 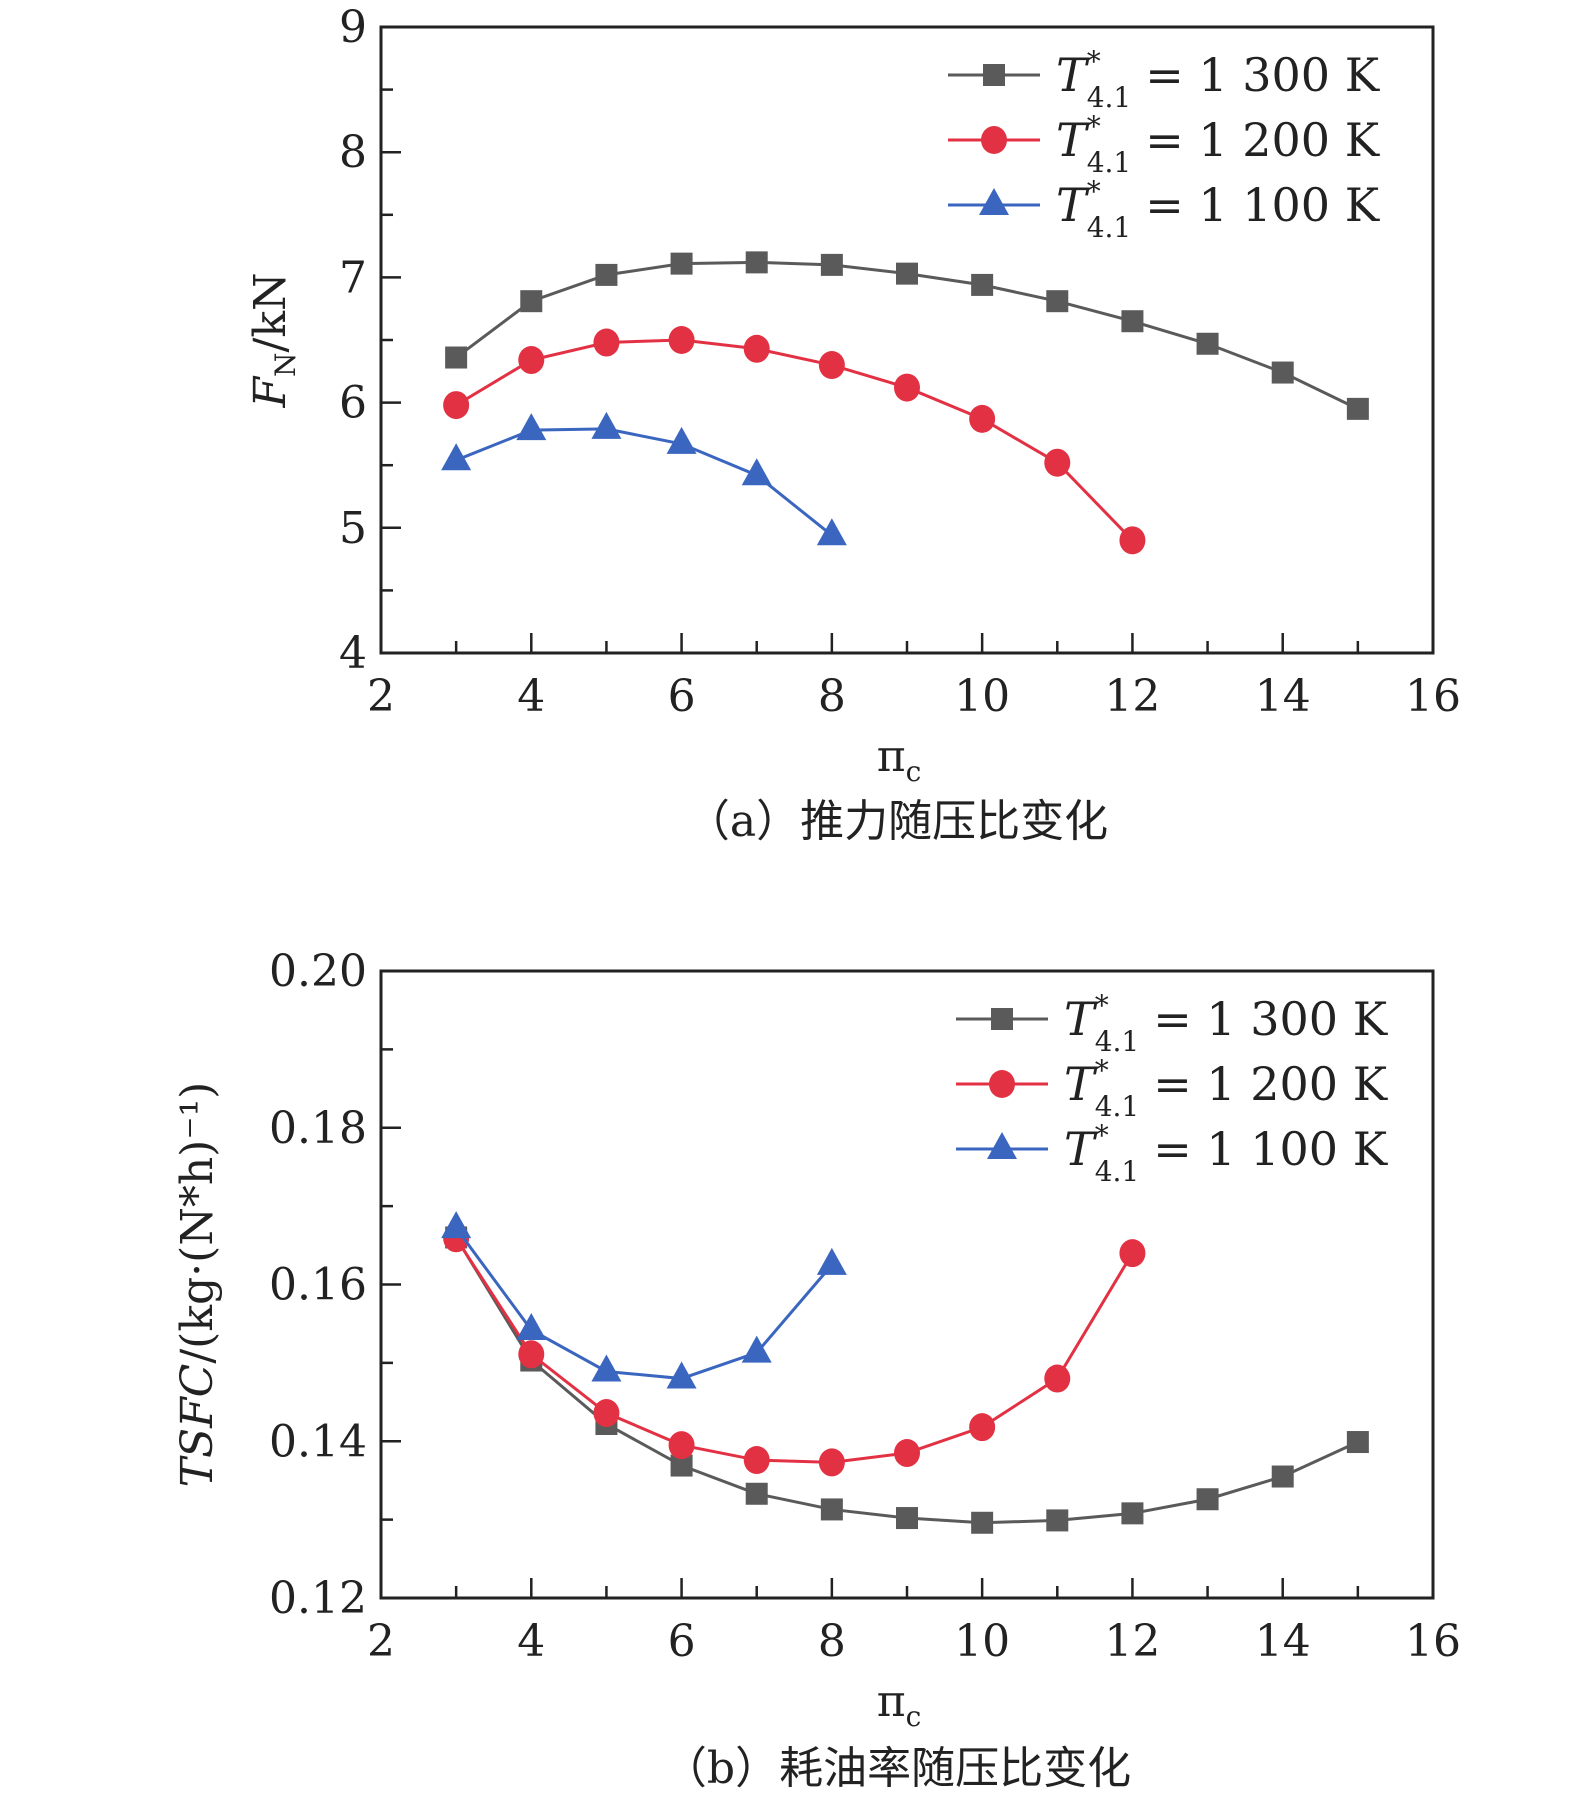 I want to click on y-tick-label: 9, so click(x=353, y=27).